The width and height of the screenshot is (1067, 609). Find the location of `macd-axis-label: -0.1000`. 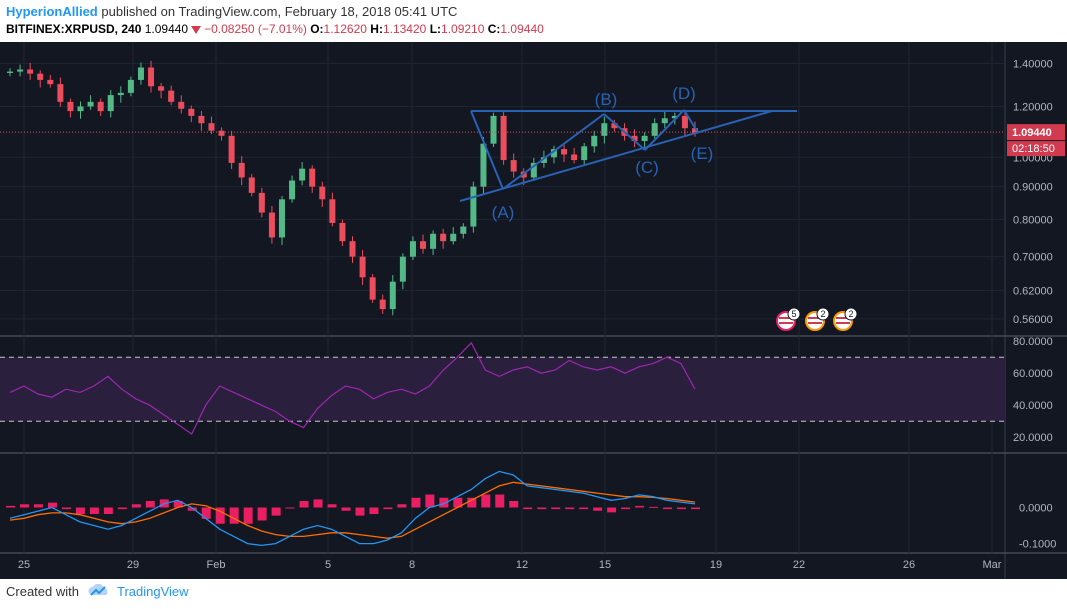

macd-axis-label: -0.1000 is located at coordinates (1037, 545).